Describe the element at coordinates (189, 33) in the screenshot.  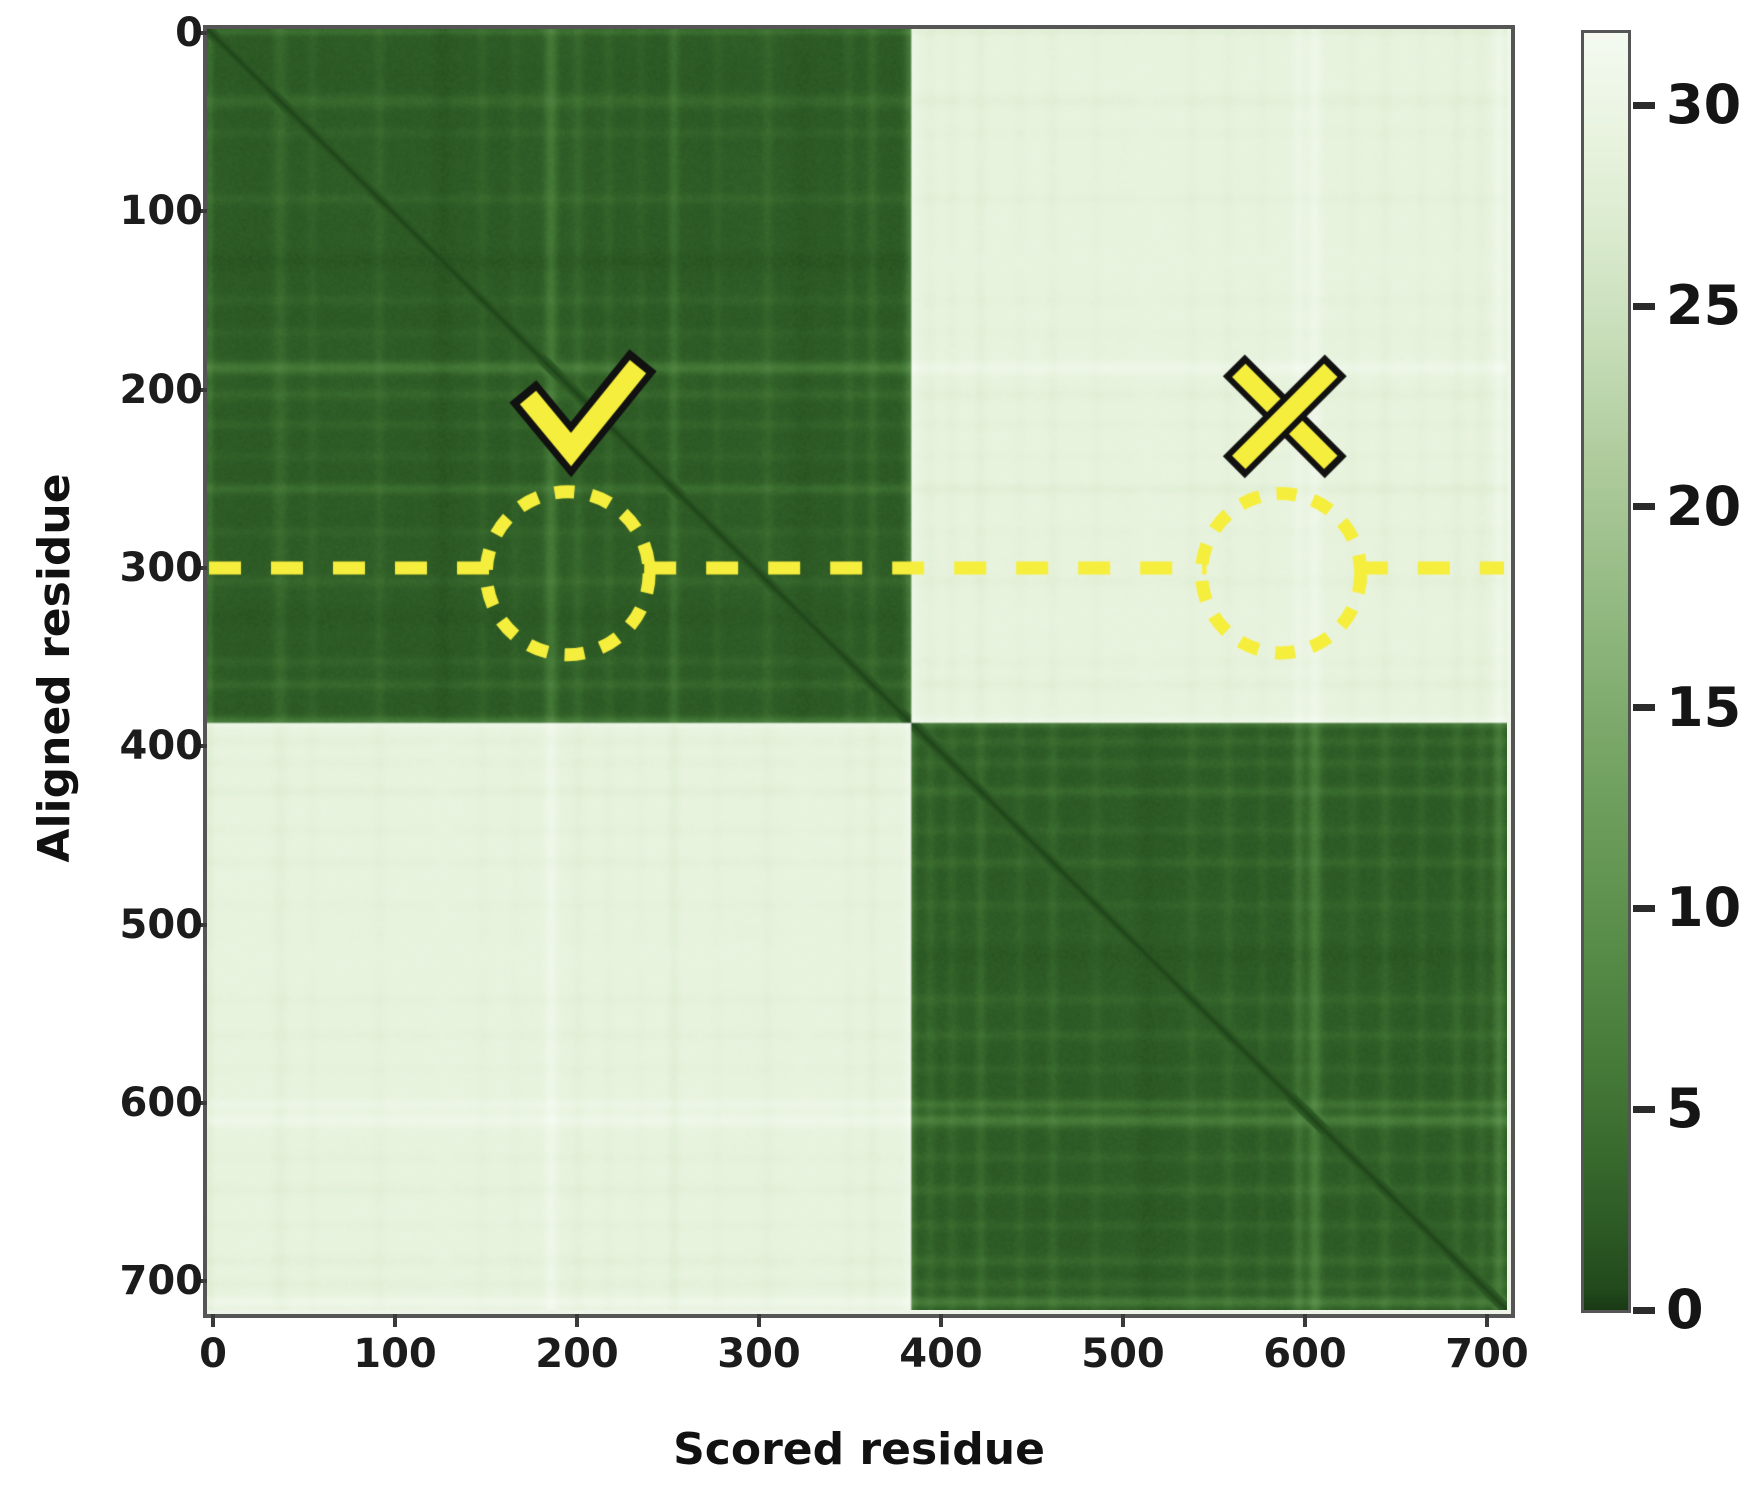
I see `y-tick-label: 0` at that location.